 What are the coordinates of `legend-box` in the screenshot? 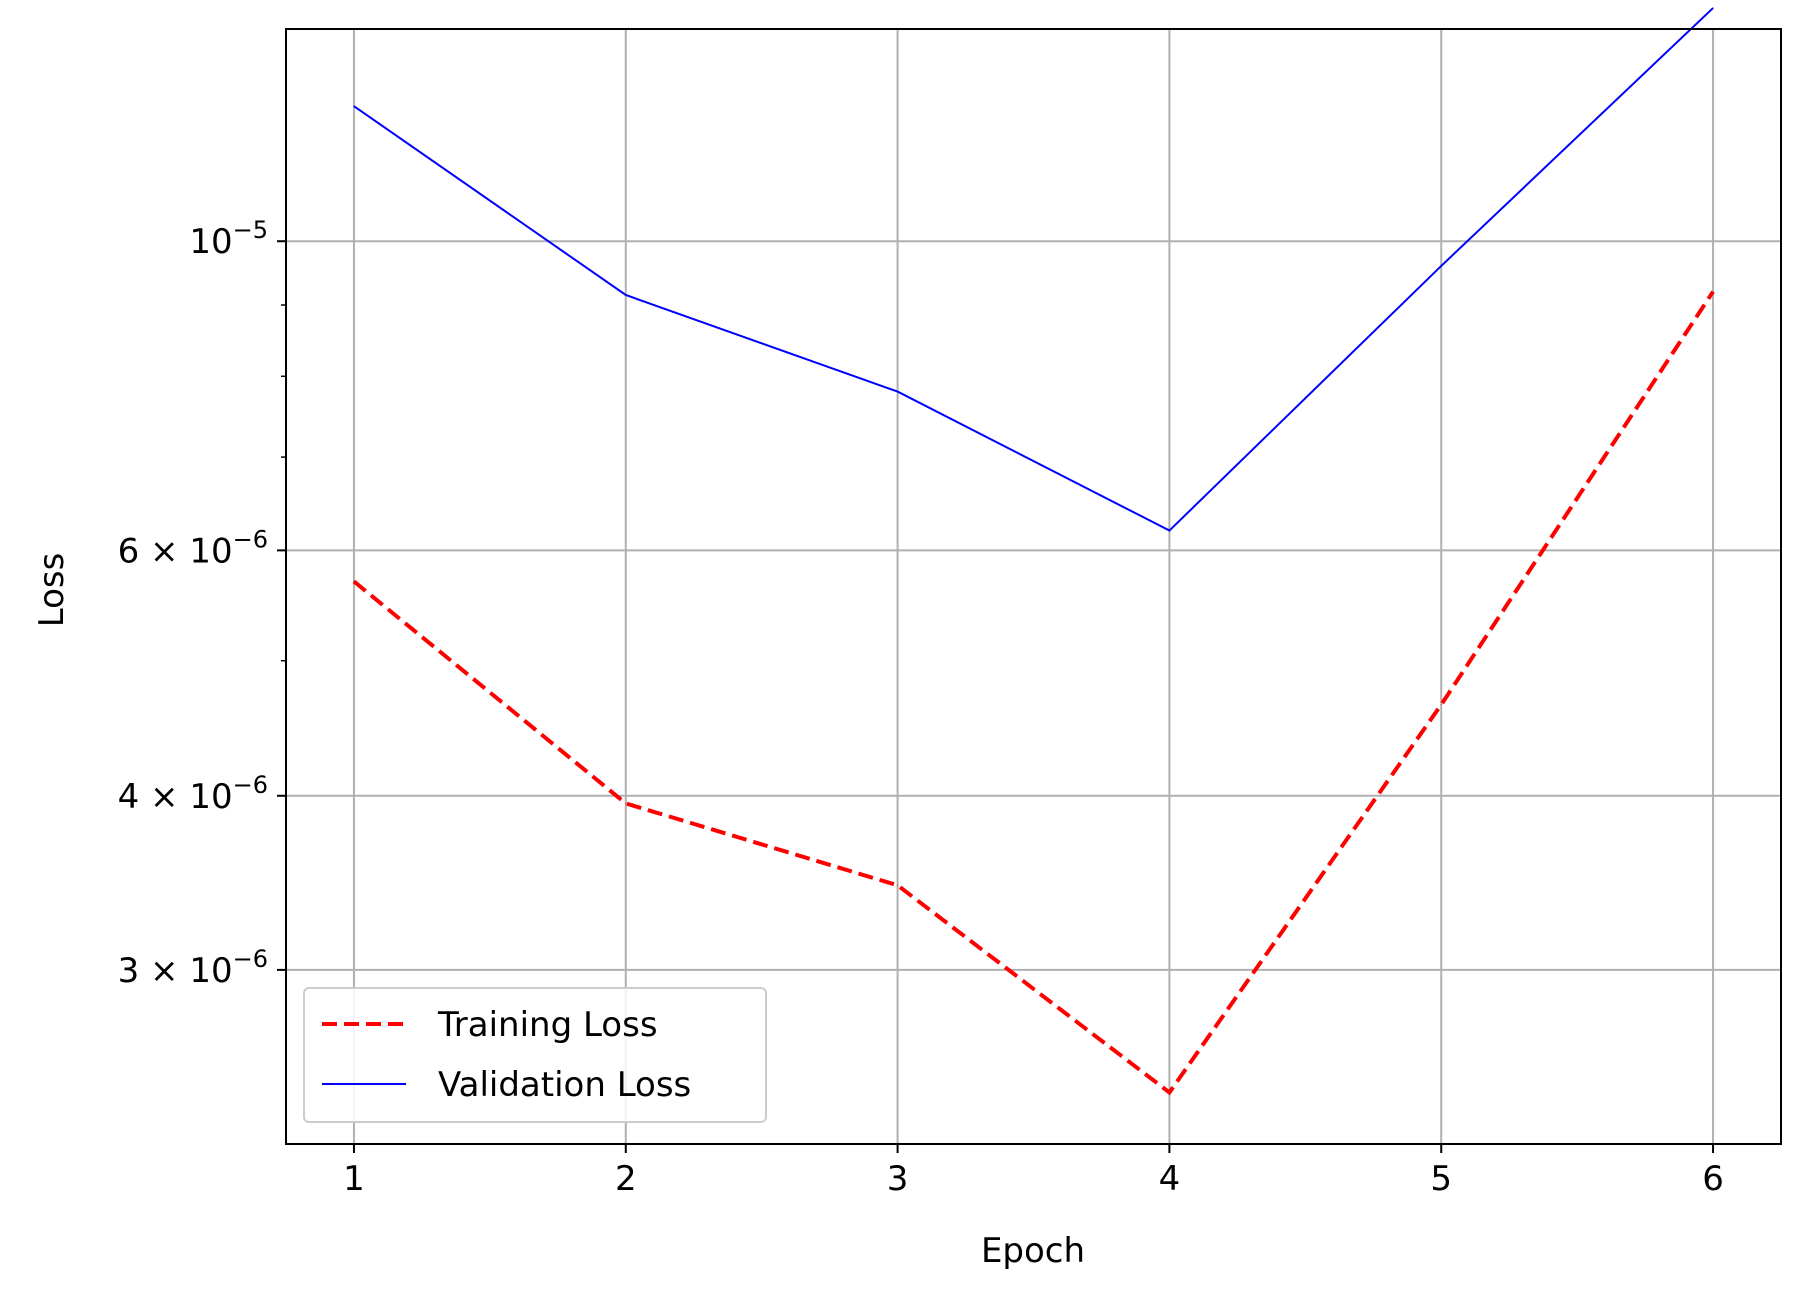 It's located at (535, 1055).